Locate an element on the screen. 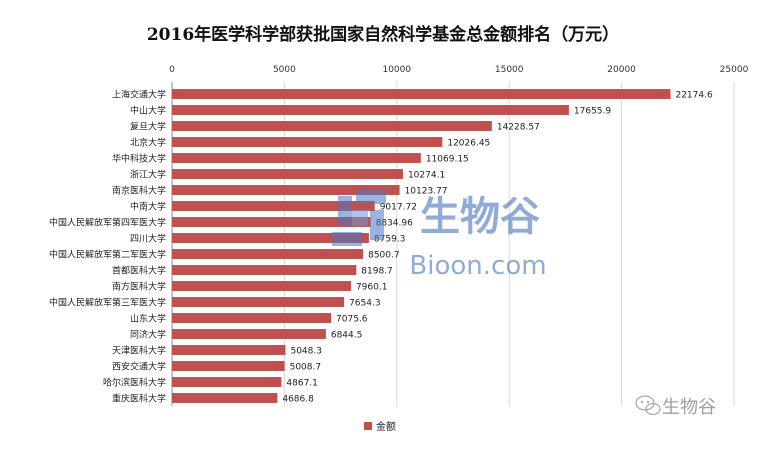 The width and height of the screenshot is (767, 453). data-label: 6844.5 is located at coordinates (347, 336).